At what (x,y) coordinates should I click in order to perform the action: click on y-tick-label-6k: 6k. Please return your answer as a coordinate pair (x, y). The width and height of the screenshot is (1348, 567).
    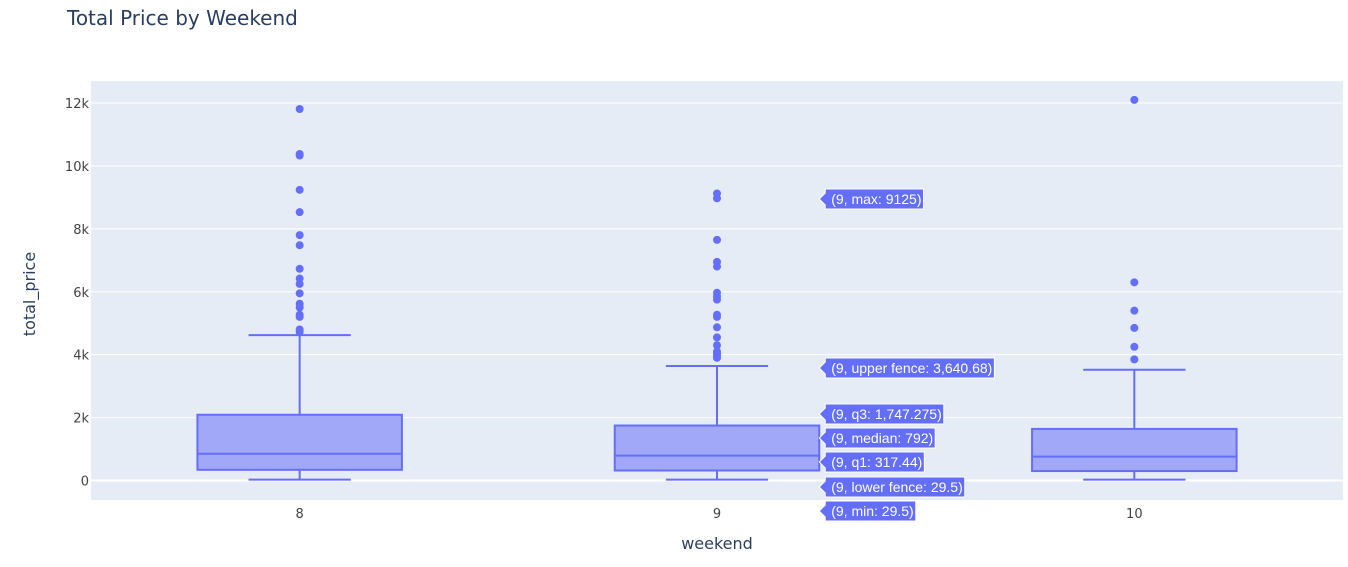
    Looking at the image, I should click on (81, 293).